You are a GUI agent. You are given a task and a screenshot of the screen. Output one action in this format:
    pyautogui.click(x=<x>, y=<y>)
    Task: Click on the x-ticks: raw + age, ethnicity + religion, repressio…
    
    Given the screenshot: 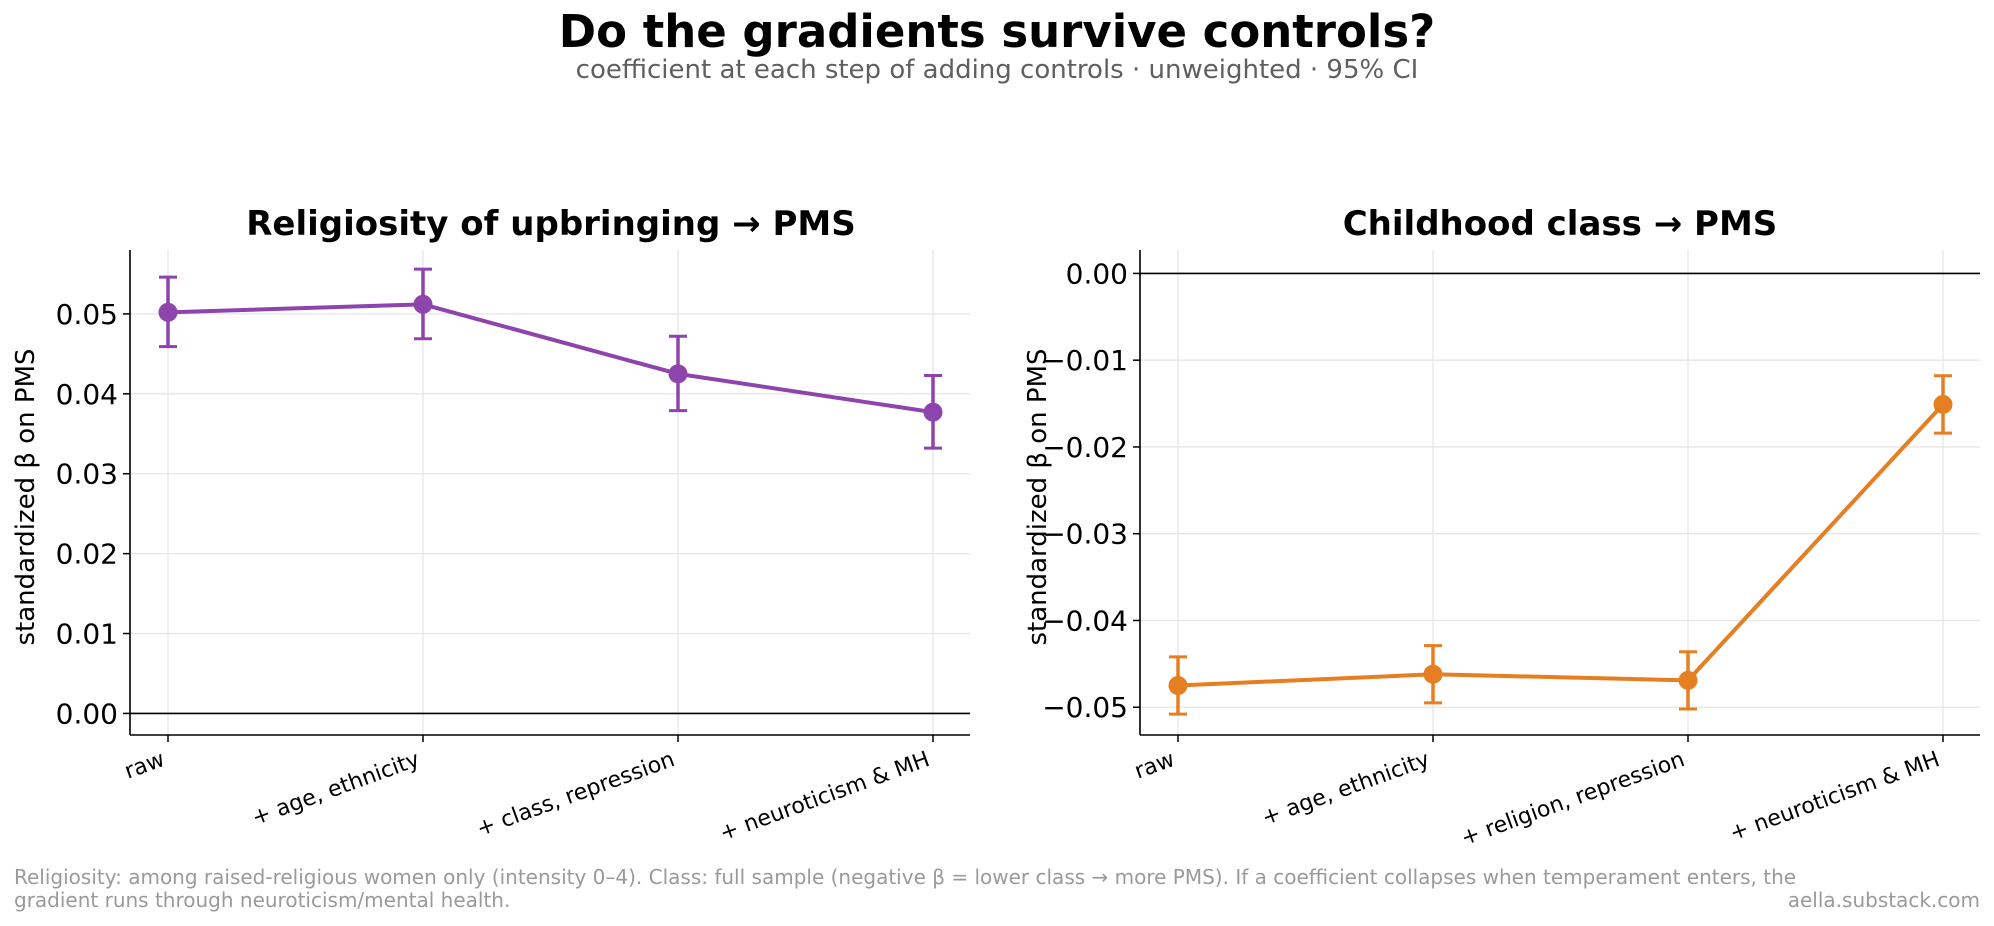 What is the action you would take?
    pyautogui.click(x=1537, y=793)
    